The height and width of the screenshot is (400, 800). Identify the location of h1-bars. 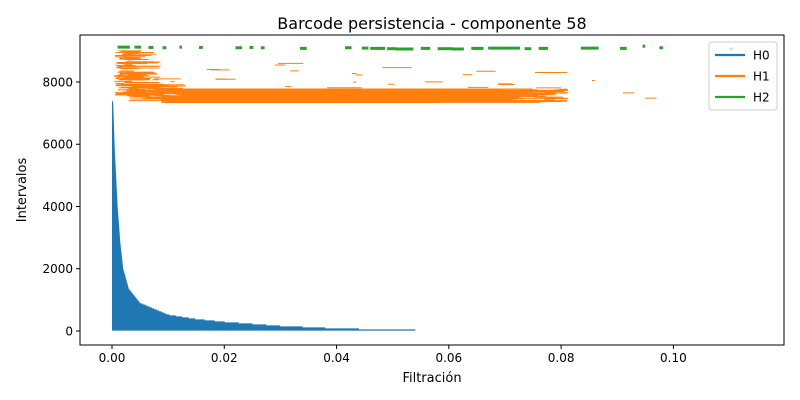
(385, 77).